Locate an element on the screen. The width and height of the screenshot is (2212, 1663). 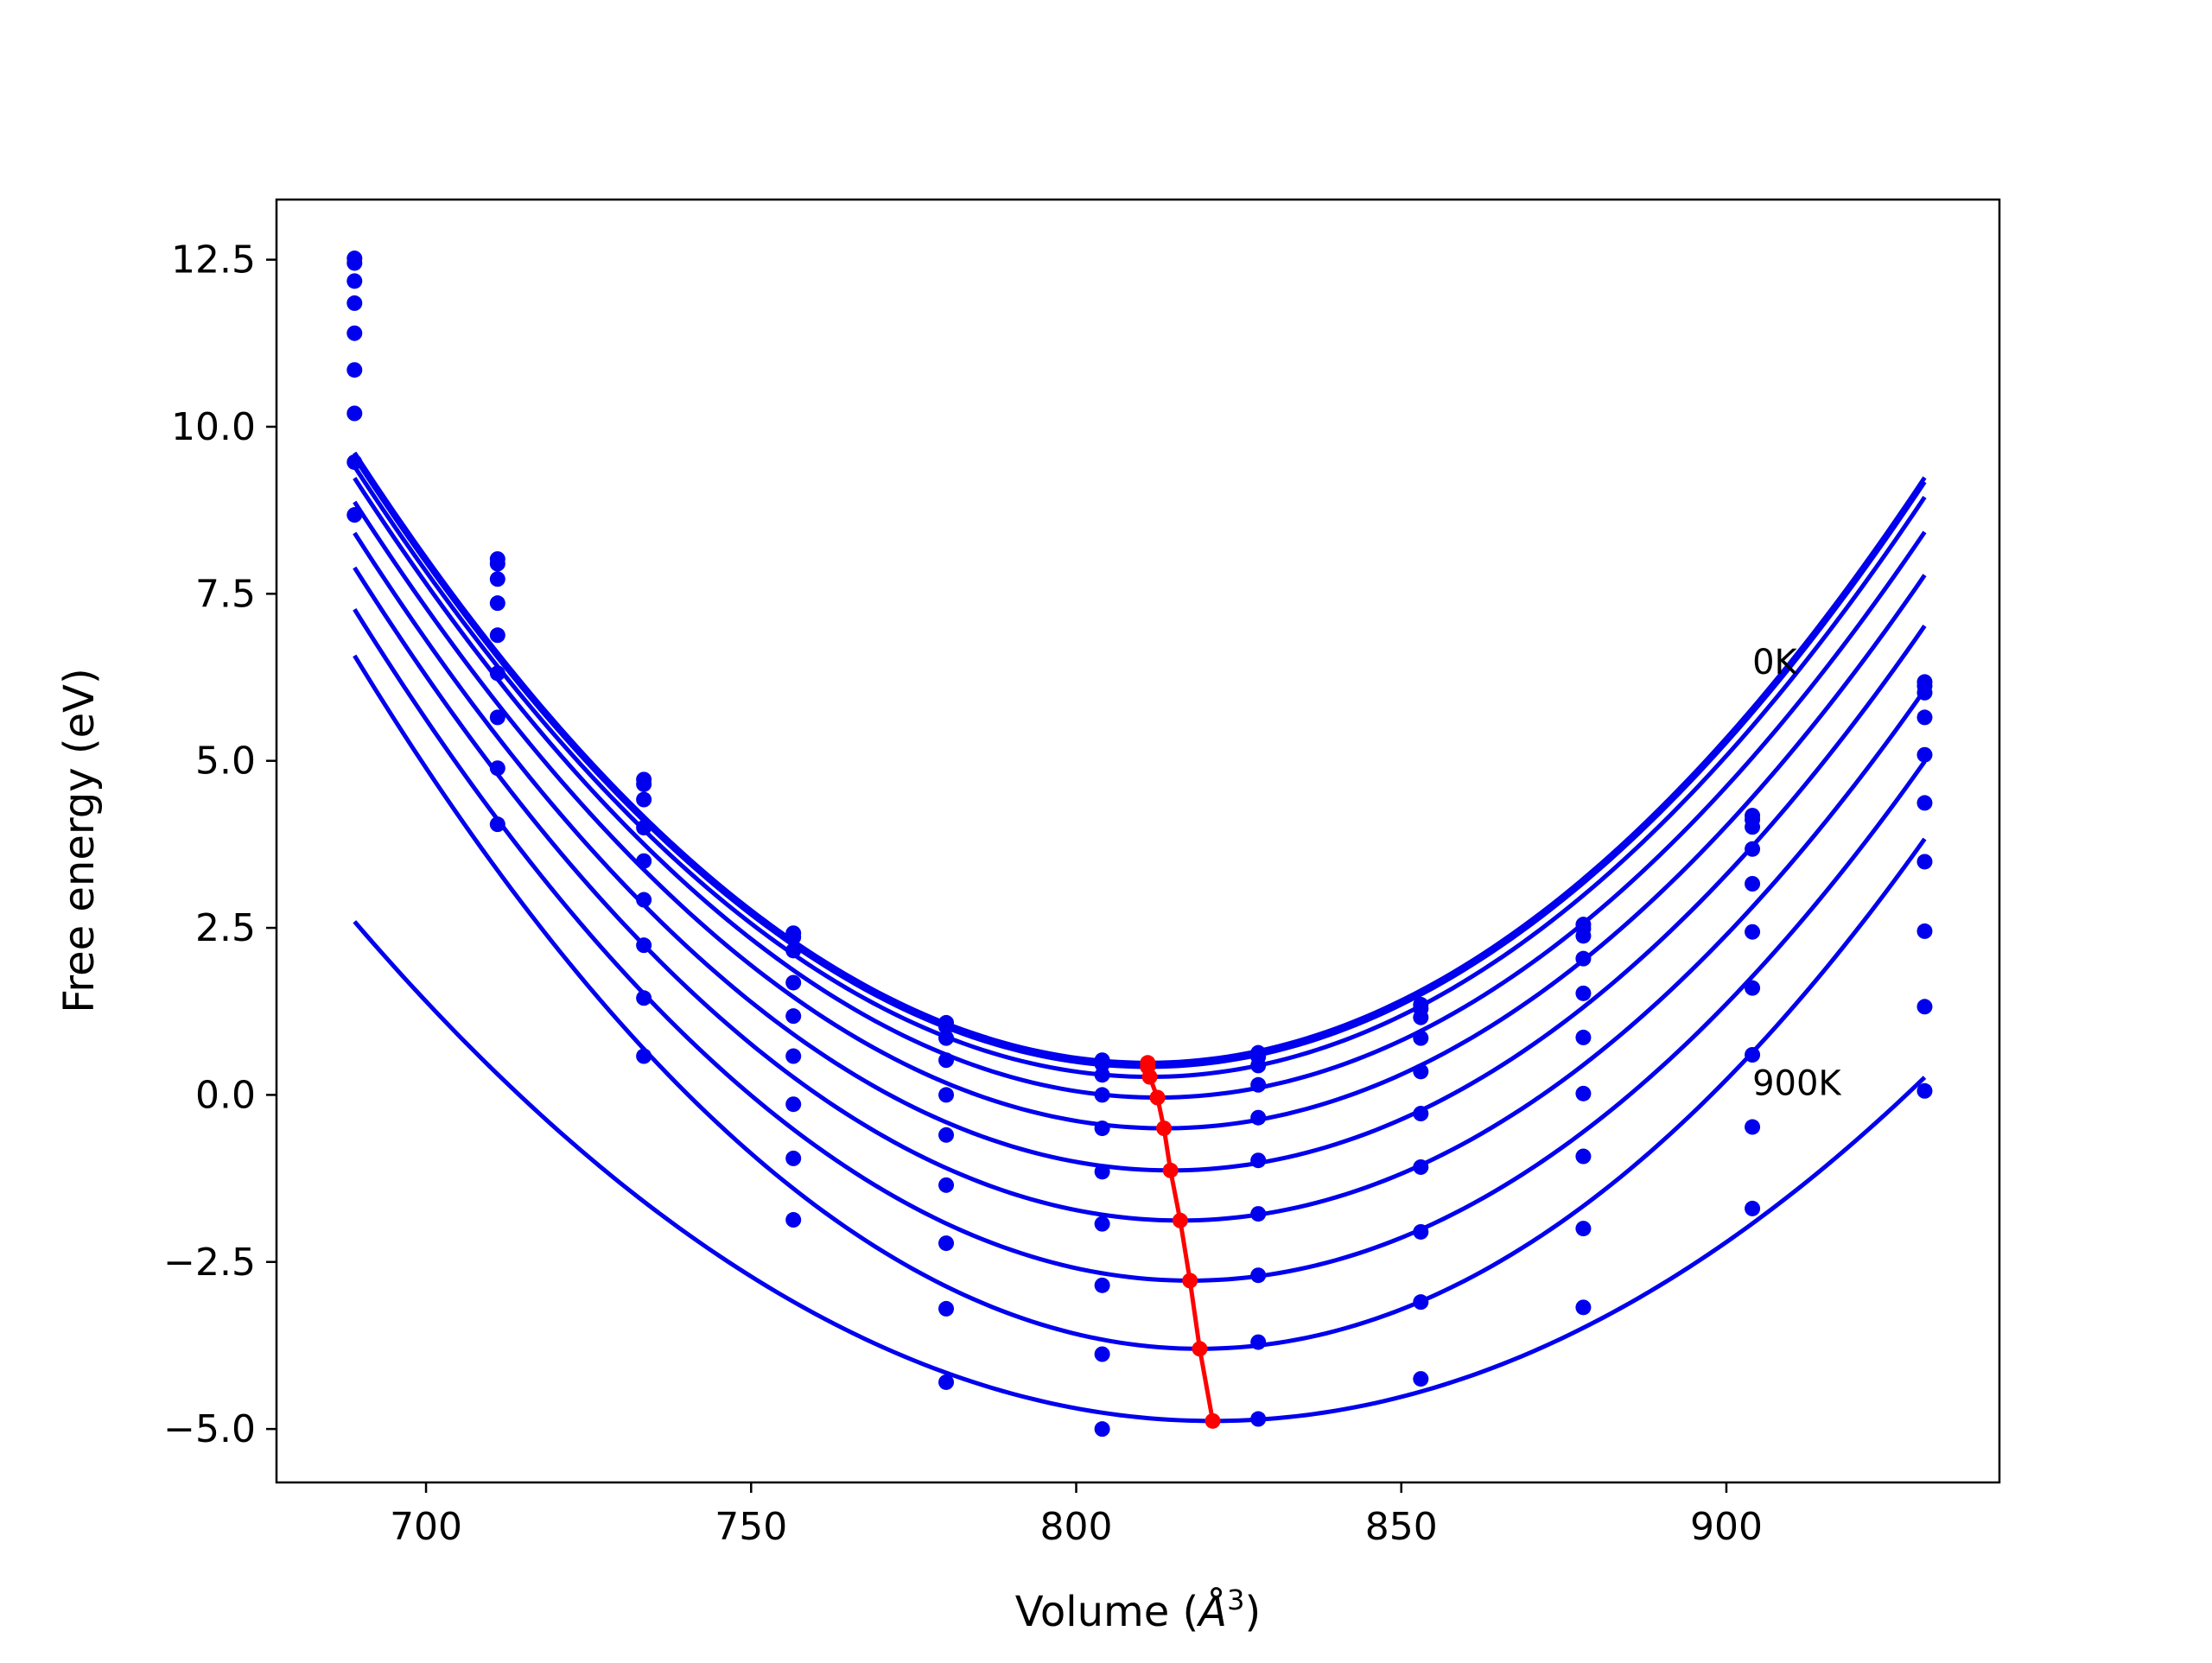
x-tick-label: 850 is located at coordinates (1401, 1527).